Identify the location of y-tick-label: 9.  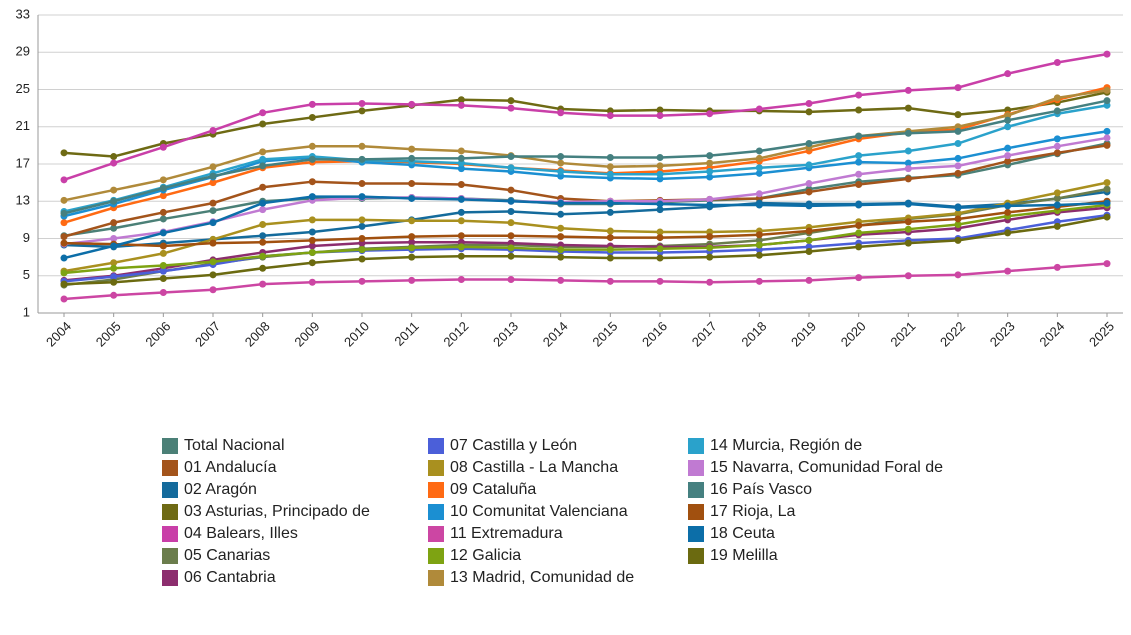
(26, 237).